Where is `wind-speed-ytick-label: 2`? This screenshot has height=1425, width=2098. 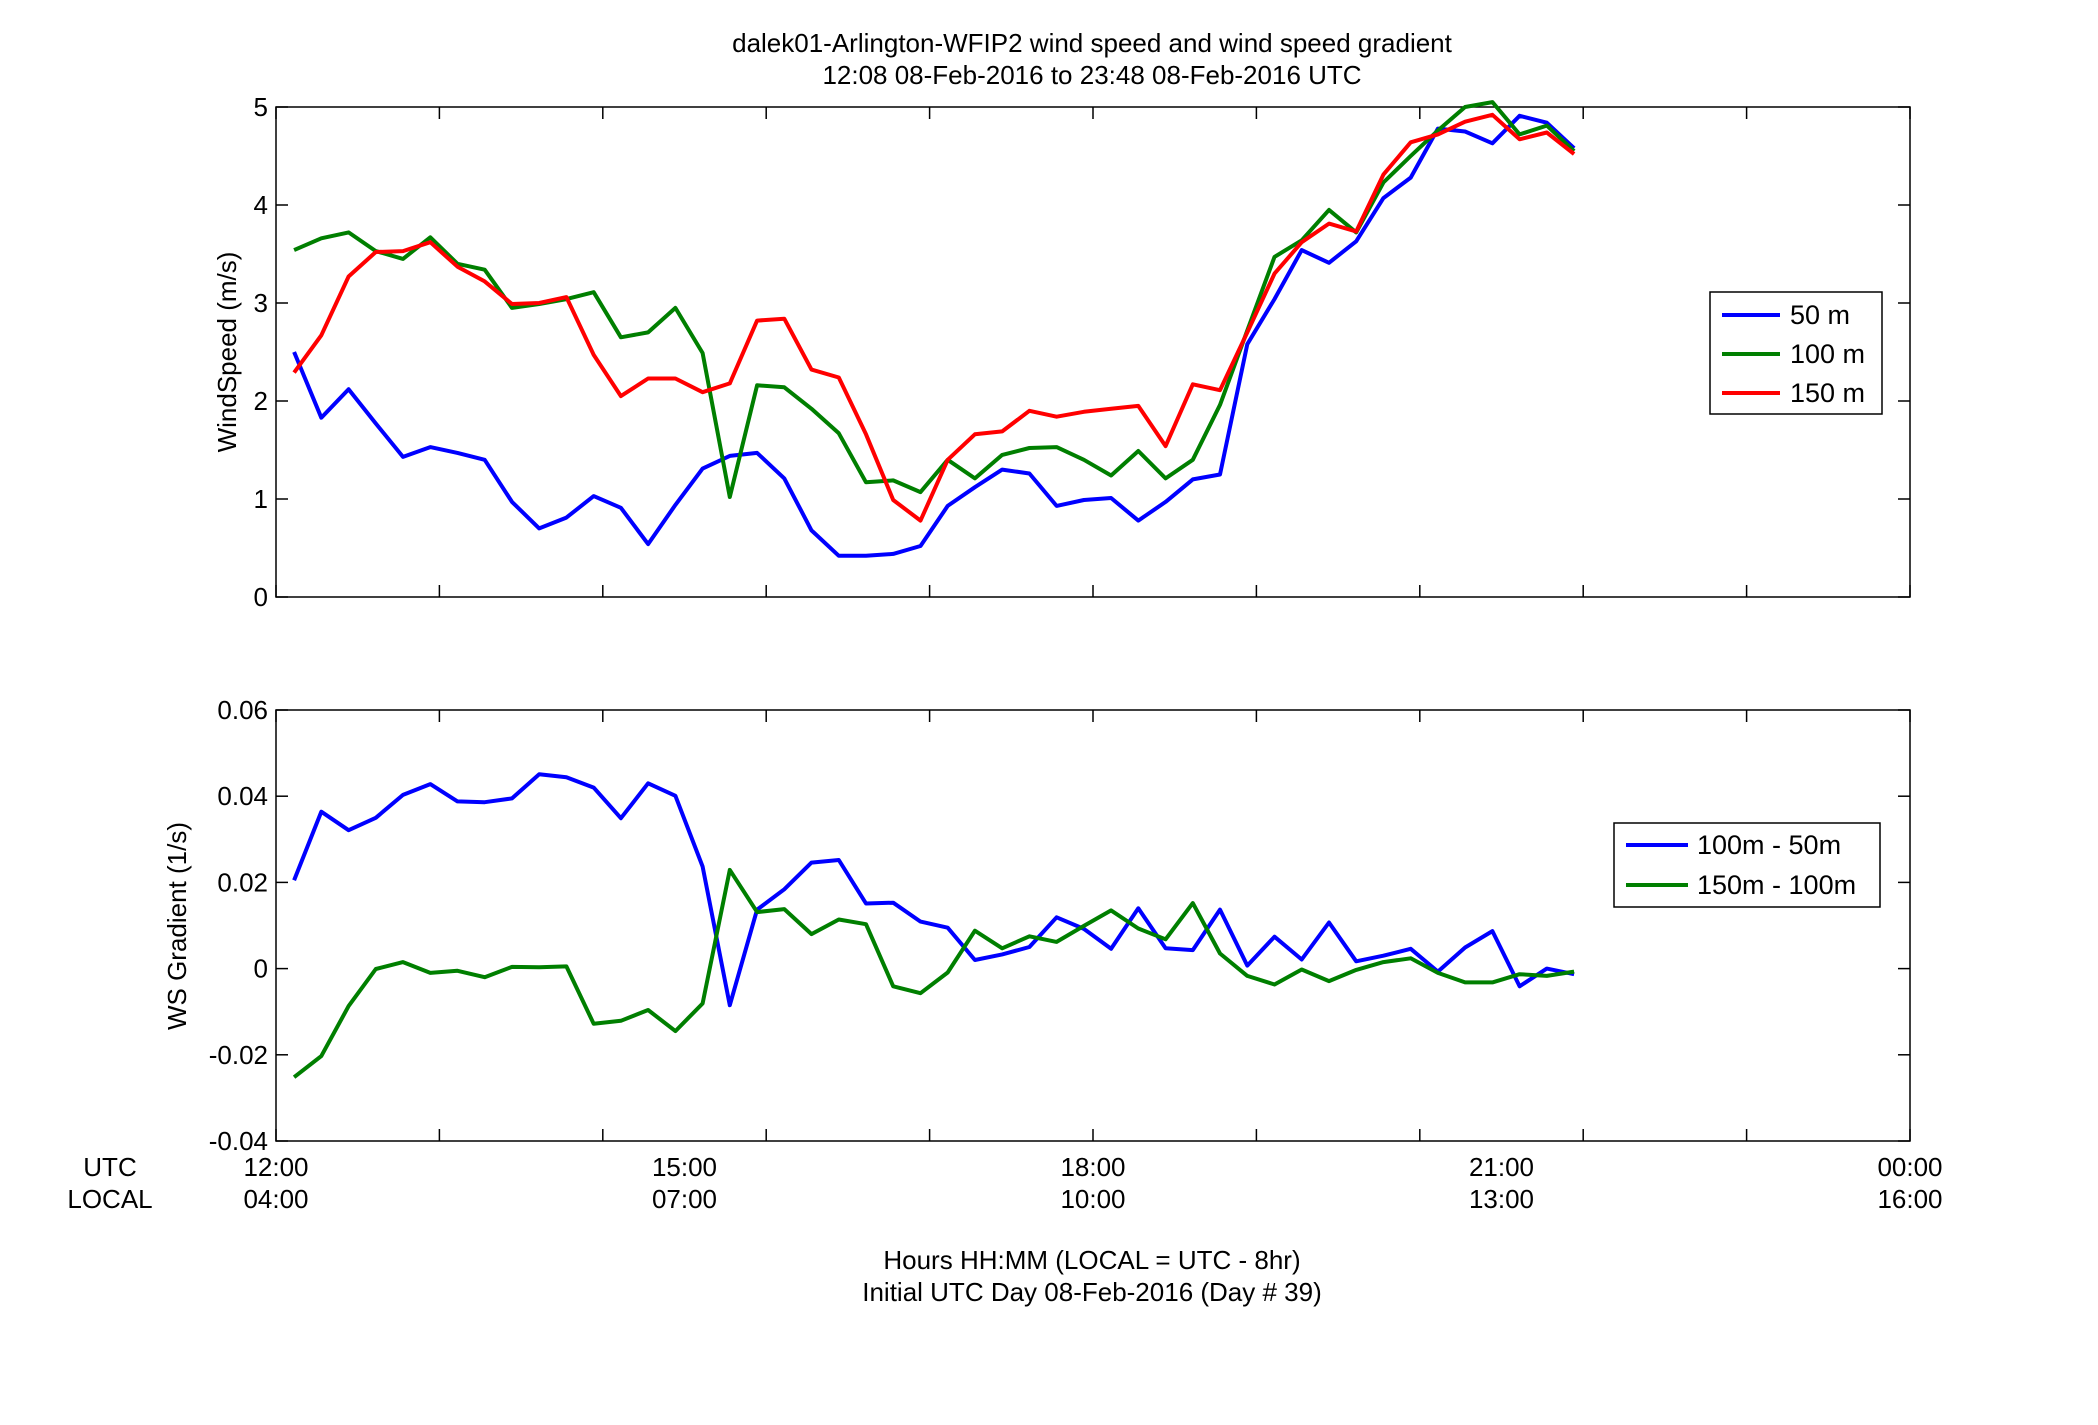 wind-speed-ytick-label: 2 is located at coordinates (261, 401).